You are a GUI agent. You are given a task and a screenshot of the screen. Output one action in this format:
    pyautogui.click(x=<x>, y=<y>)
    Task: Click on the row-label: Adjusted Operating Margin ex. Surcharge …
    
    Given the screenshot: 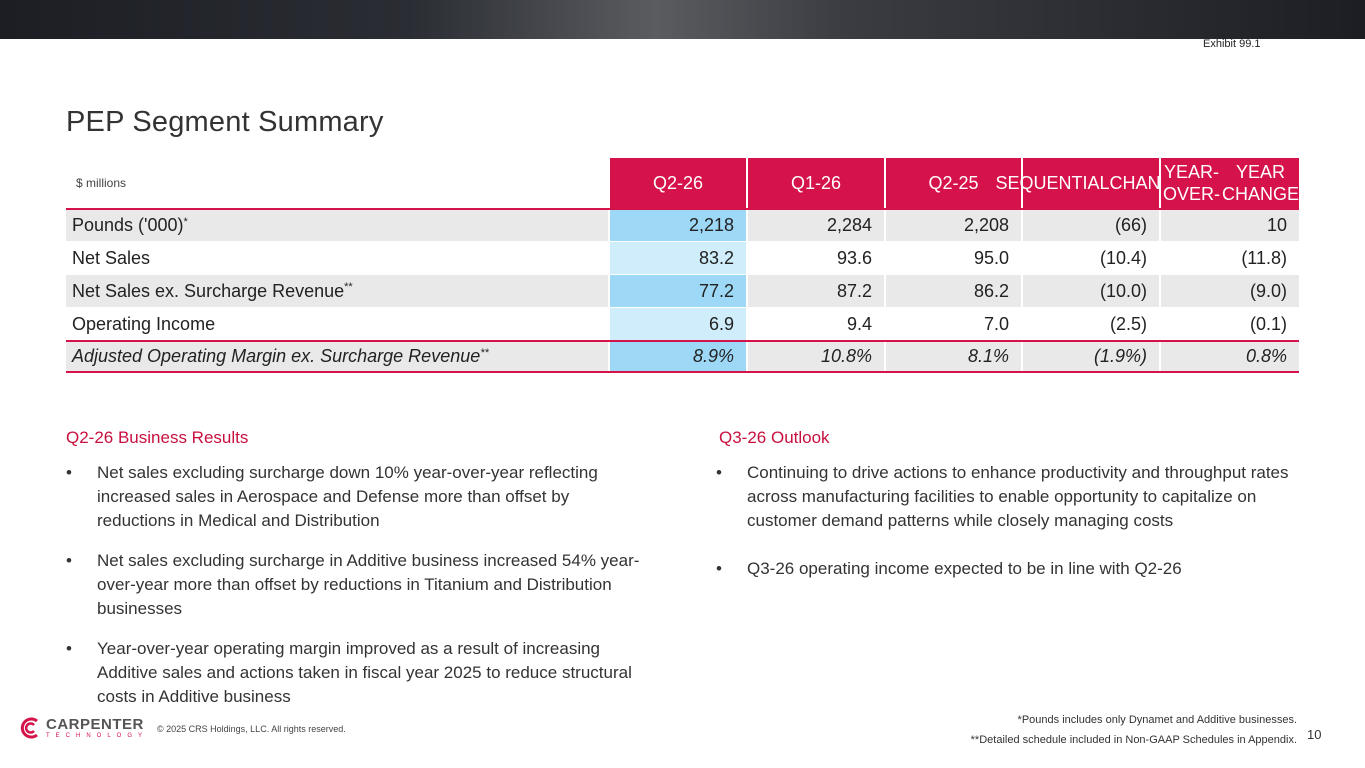 What is the action you would take?
    pyautogui.click(x=280, y=356)
    